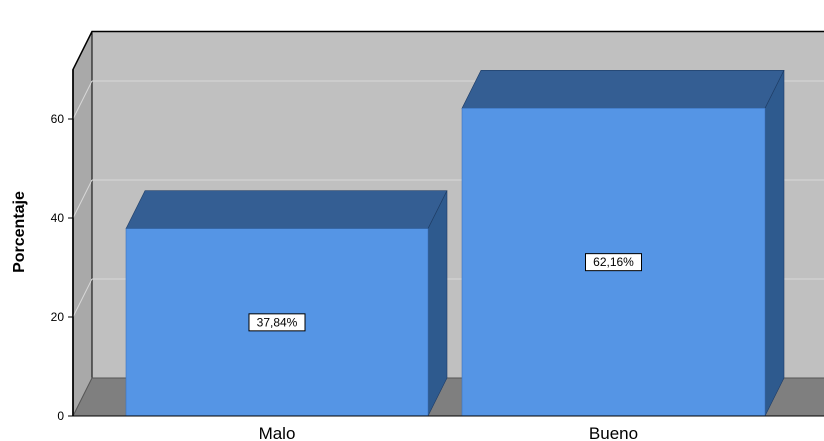 This screenshot has width=824, height=441. I want to click on data-label: 62,16%, so click(613, 262).